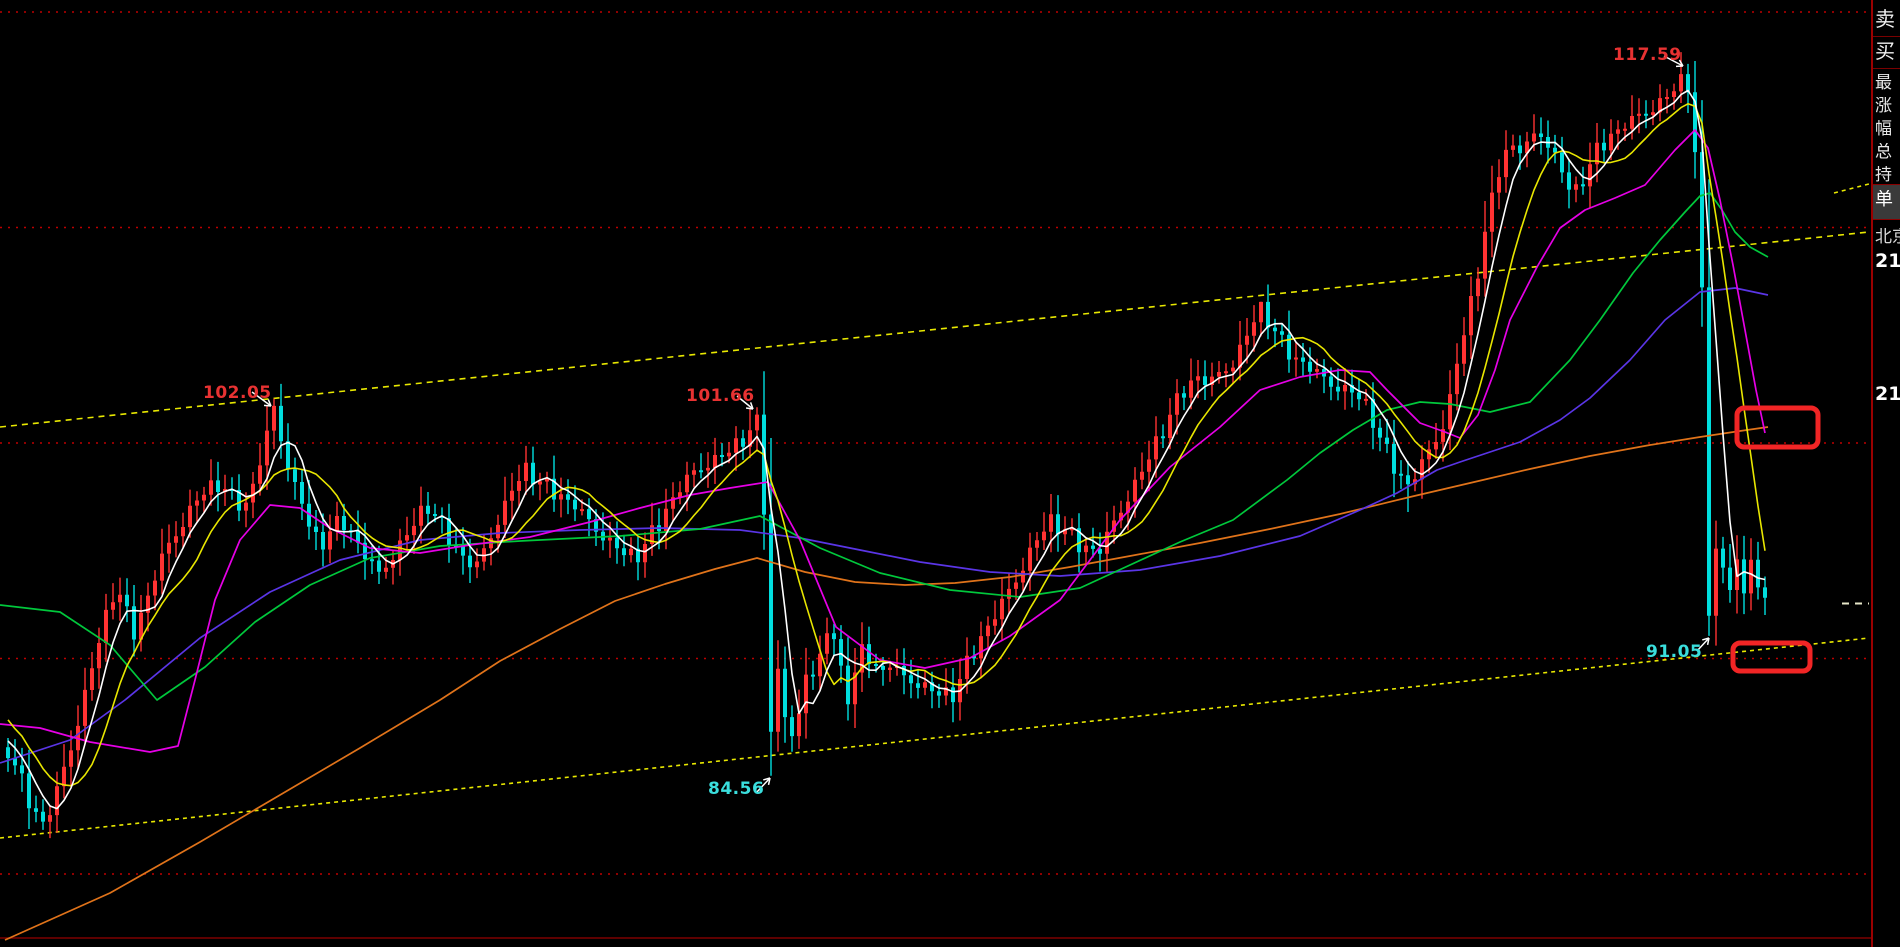 The width and height of the screenshot is (1900, 947). What do you see at coordinates (1851, 188) in the screenshot?
I see `trend-dash-segment` at bounding box center [1851, 188].